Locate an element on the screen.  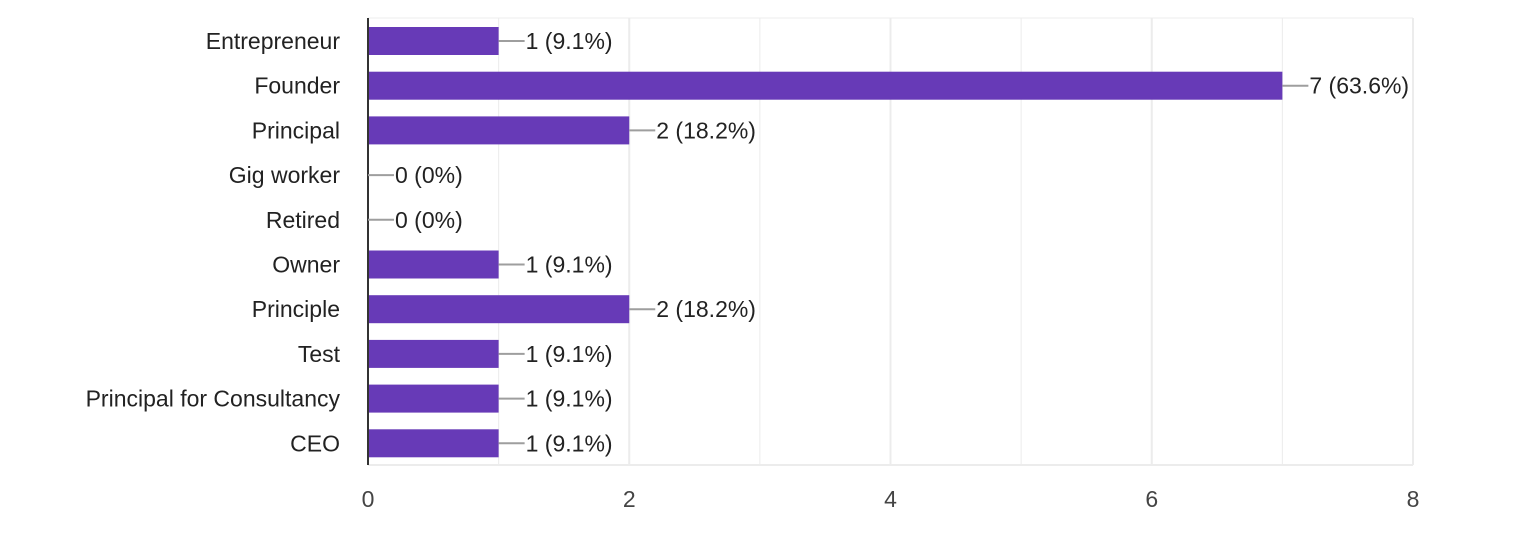
data-label: 7 (63.6%) is located at coordinates (1359, 86).